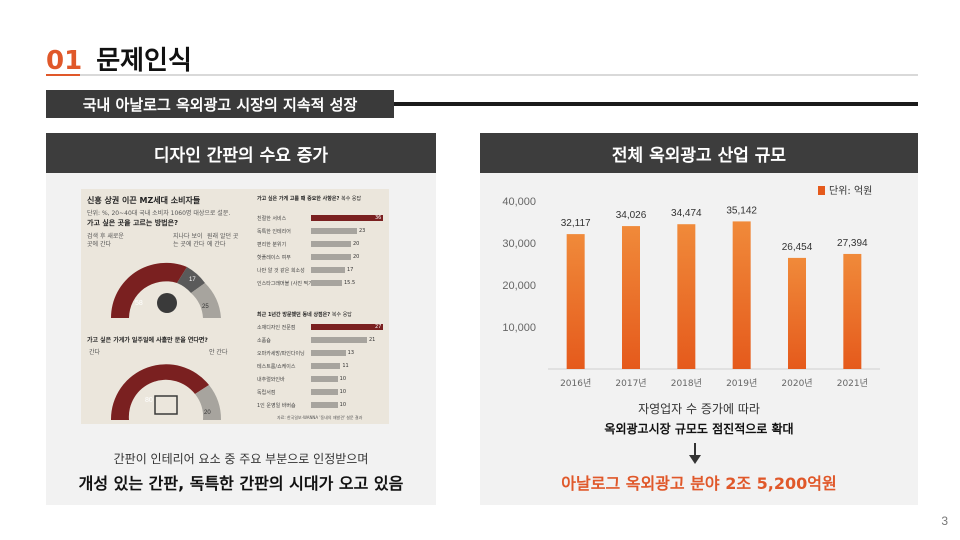 The height and width of the screenshot is (540, 960). What do you see at coordinates (631, 215) in the screenshot?
I see `bar-value-label: 34,026` at bounding box center [631, 215].